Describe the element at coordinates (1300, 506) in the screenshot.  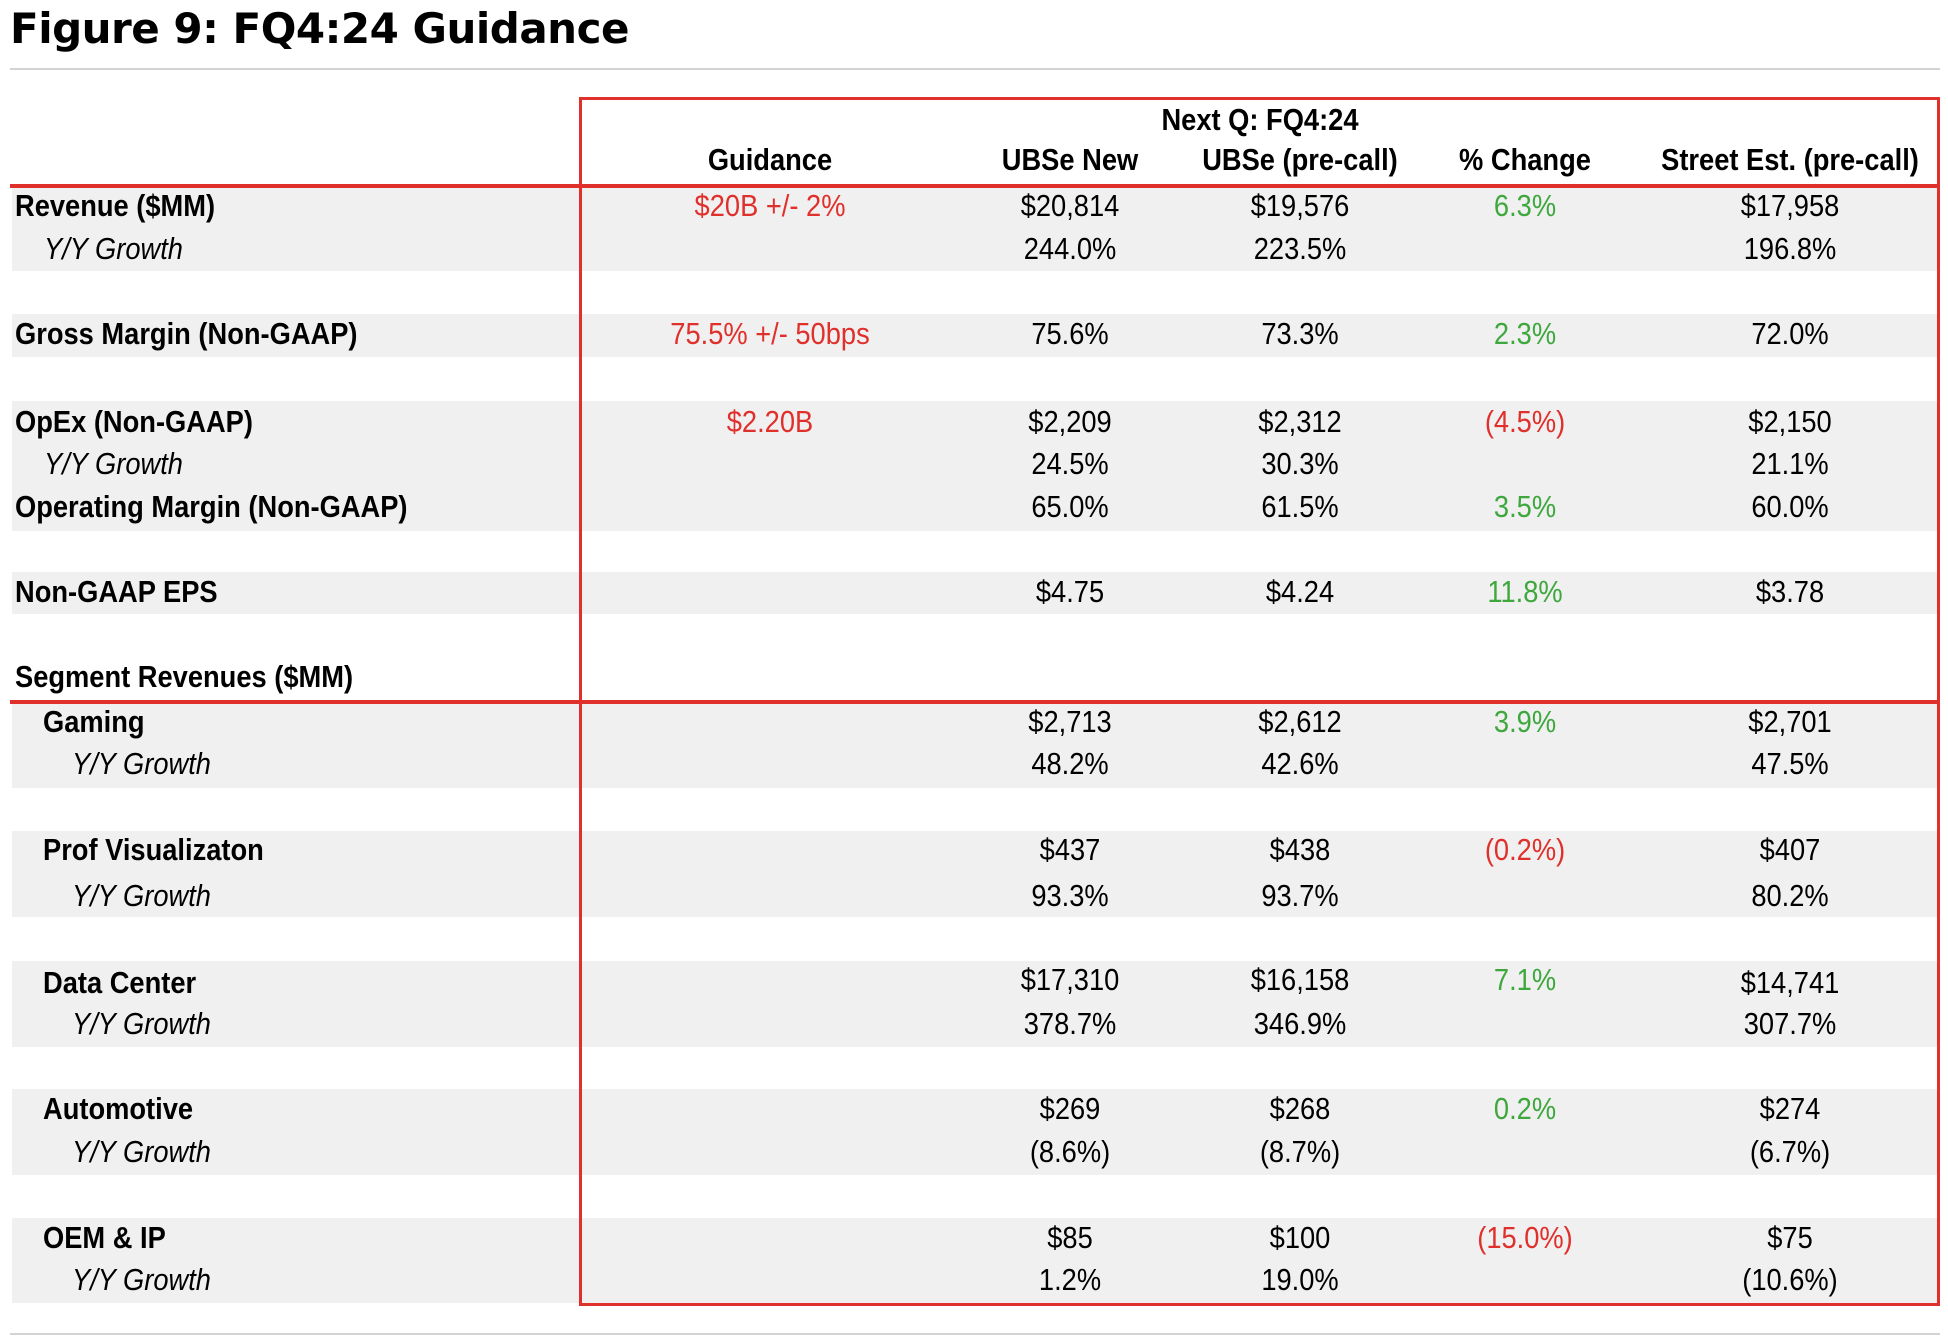
I see `ubse-pre-value: 61.5%` at that location.